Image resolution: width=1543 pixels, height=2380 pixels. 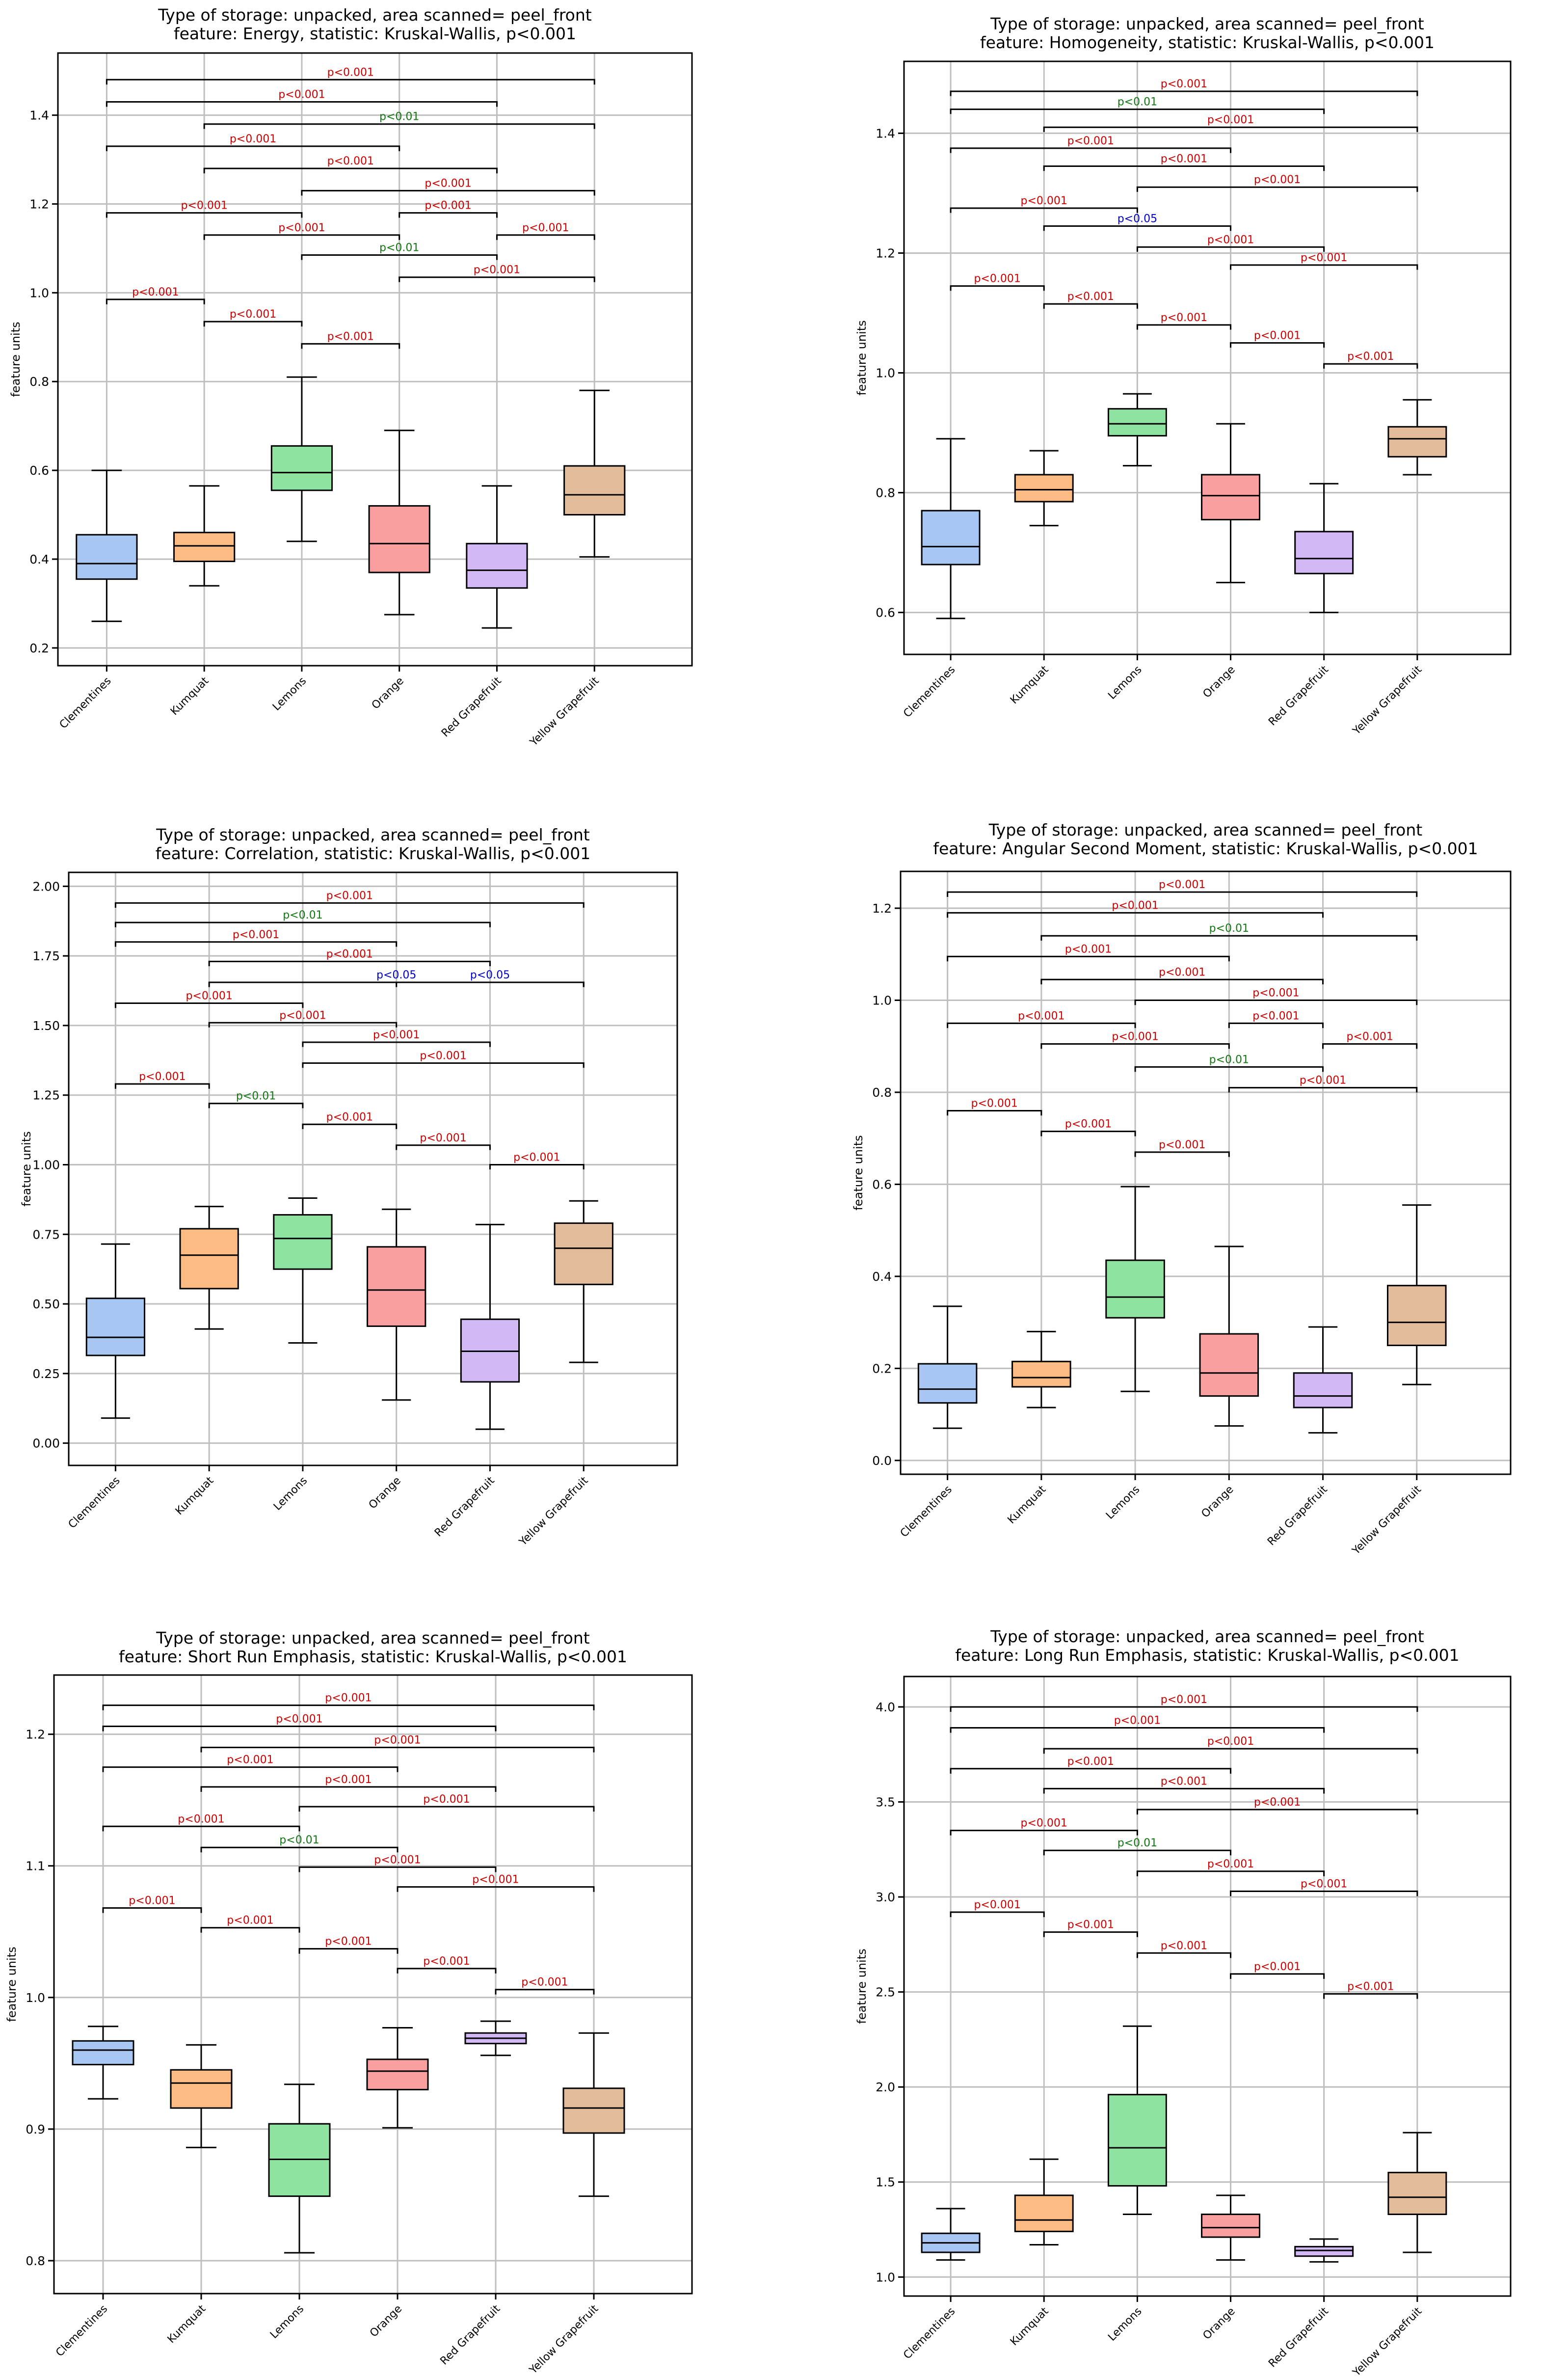 I want to click on y-tick-label: 4.0, so click(x=885, y=1707).